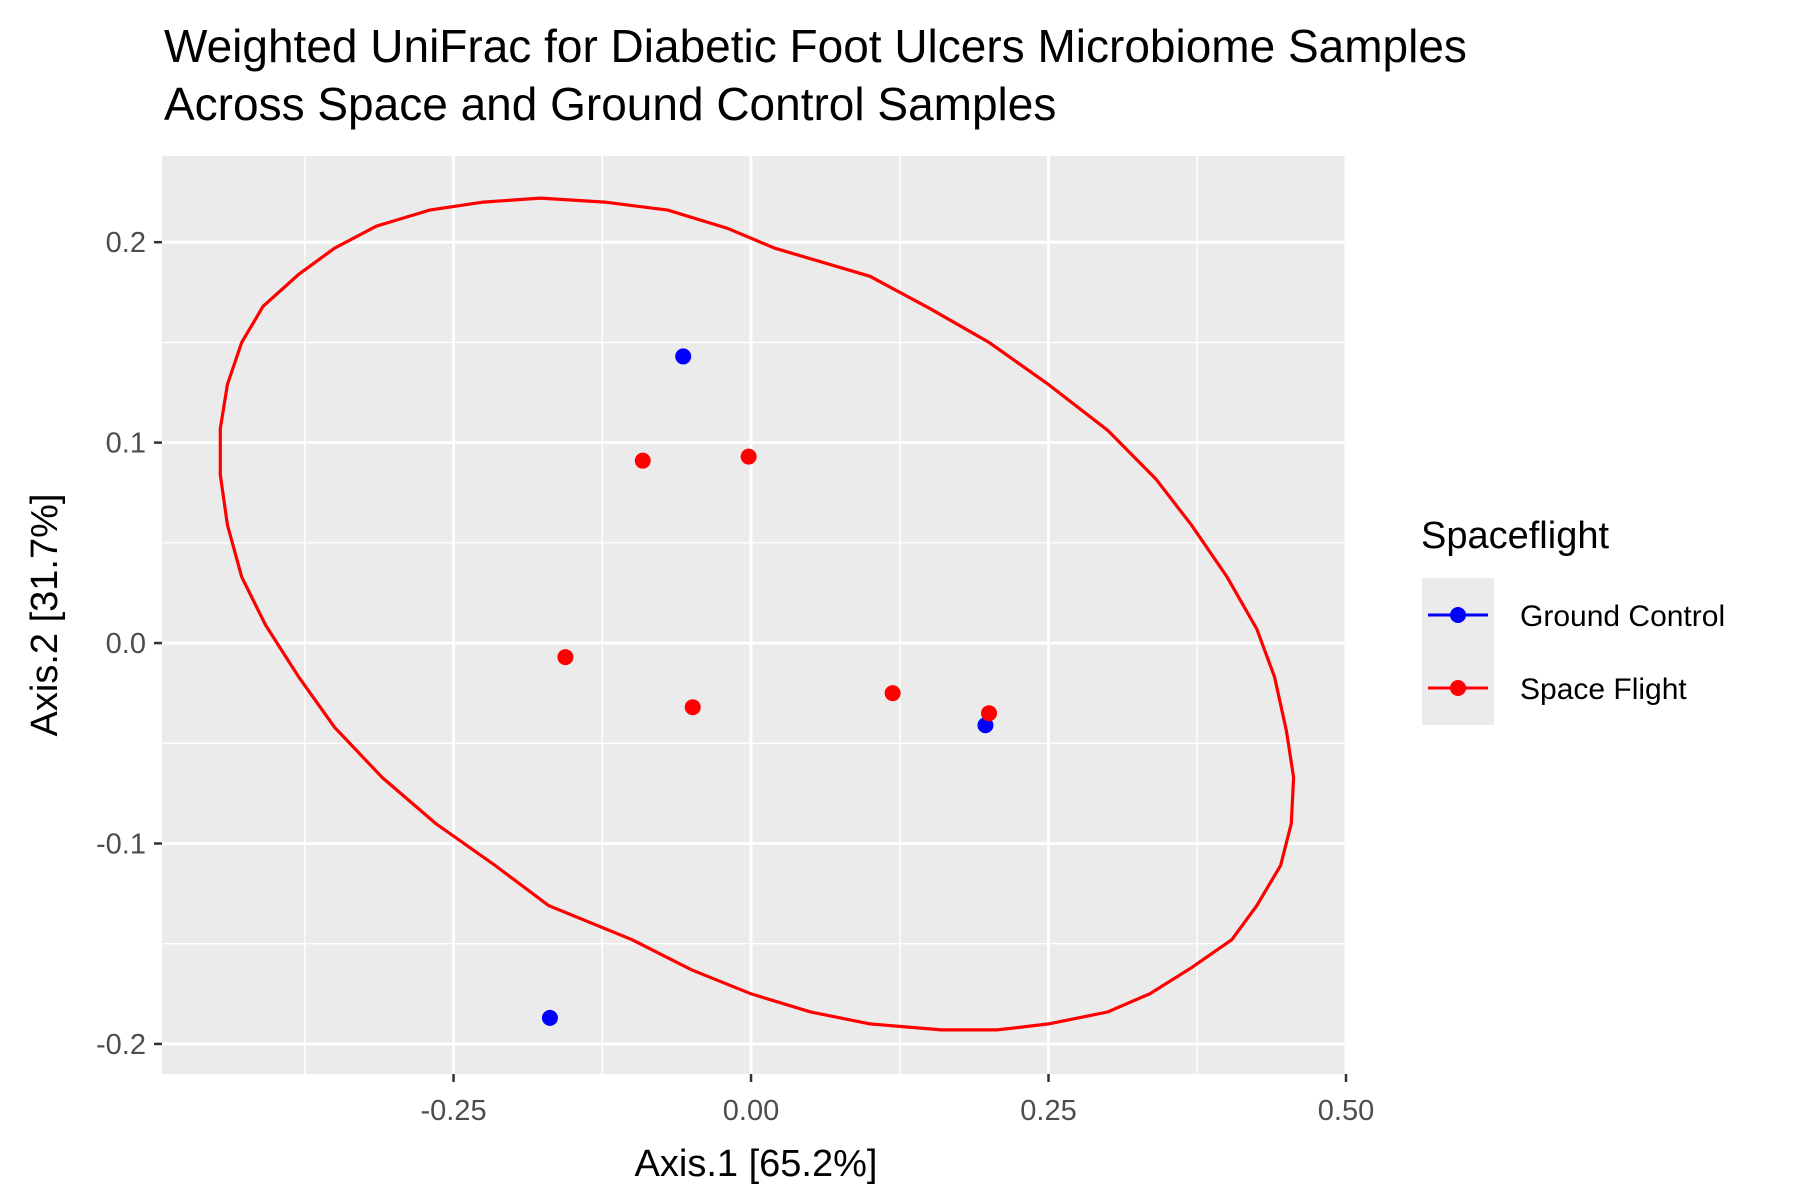  What do you see at coordinates (453, 1111) in the screenshot?
I see `x-tick-label: -0.25` at bounding box center [453, 1111].